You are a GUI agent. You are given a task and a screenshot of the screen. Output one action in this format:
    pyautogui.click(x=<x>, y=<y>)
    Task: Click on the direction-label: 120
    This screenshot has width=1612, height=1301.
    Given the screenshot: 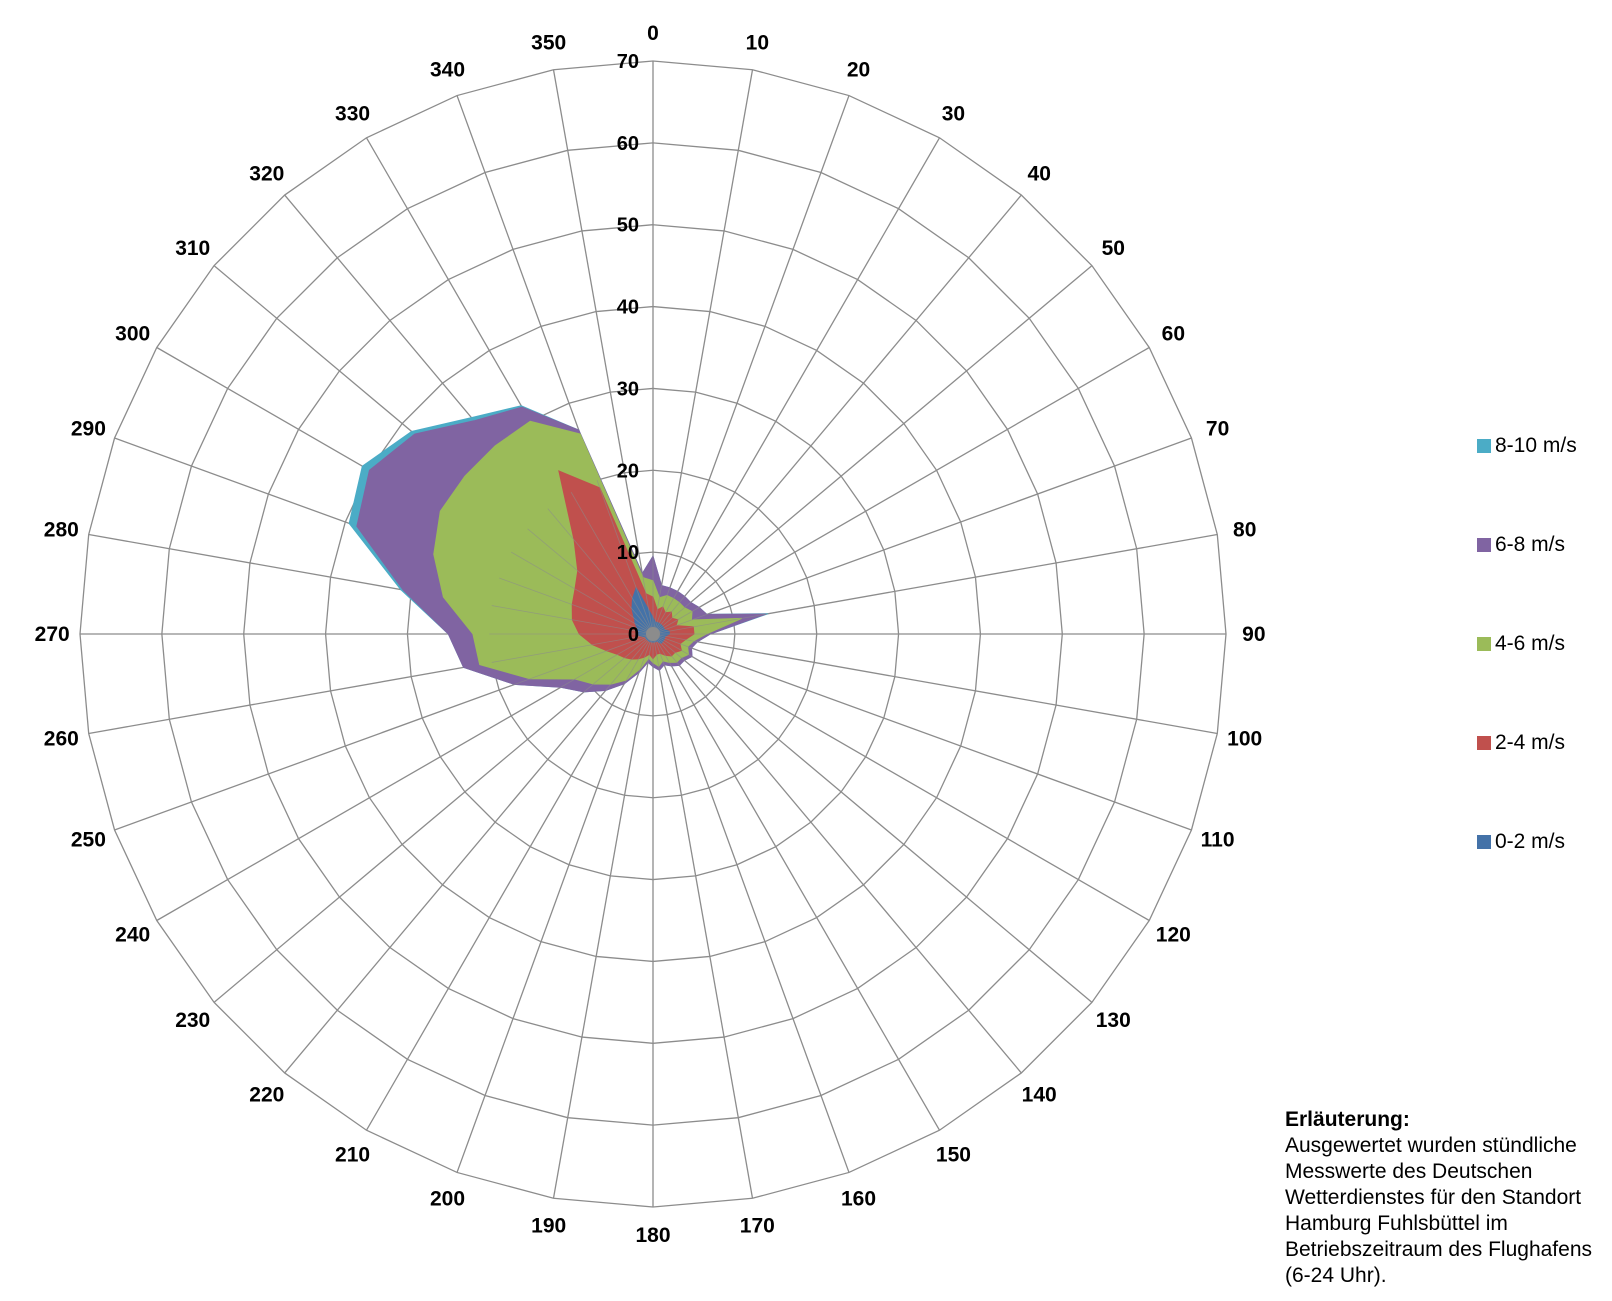 What is the action you would take?
    pyautogui.click(x=1173, y=934)
    